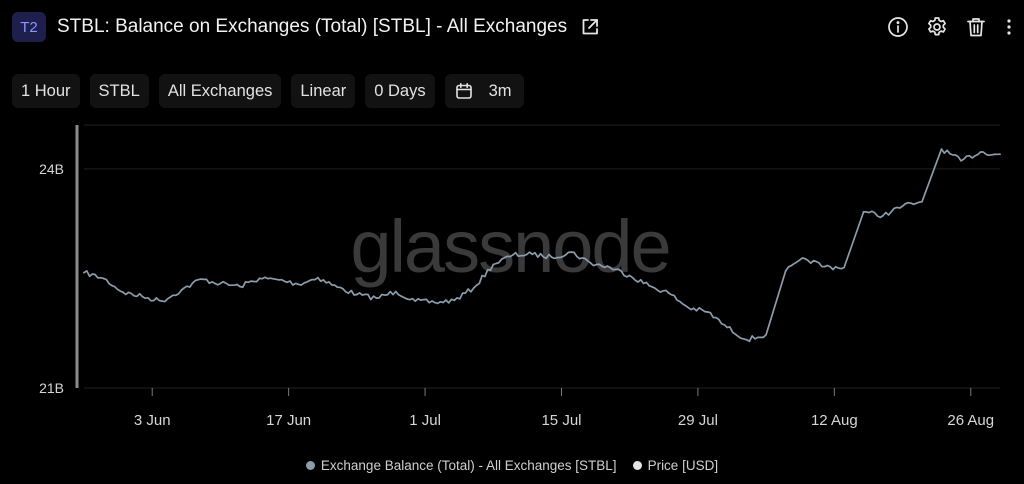 The height and width of the screenshot is (484, 1024). What do you see at coordinates (119, 91) in the screenshot?
I see `asset-select: STBL` at bounding box center [119, 91].